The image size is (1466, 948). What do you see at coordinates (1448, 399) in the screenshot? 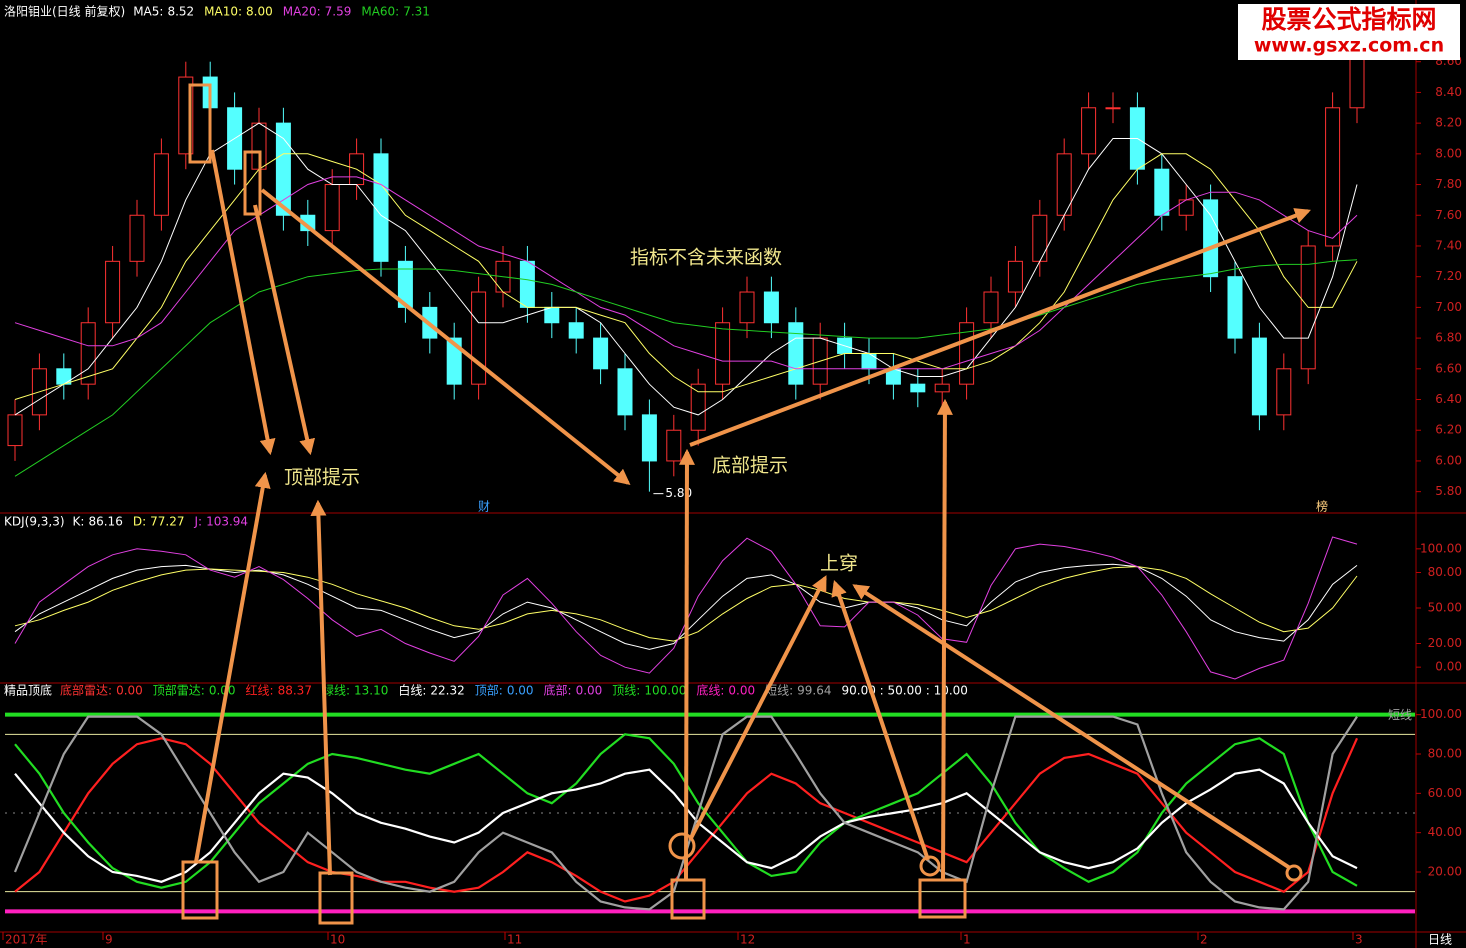
I see `y-tick-label: 6.40` at bounding box center [1448, 399].